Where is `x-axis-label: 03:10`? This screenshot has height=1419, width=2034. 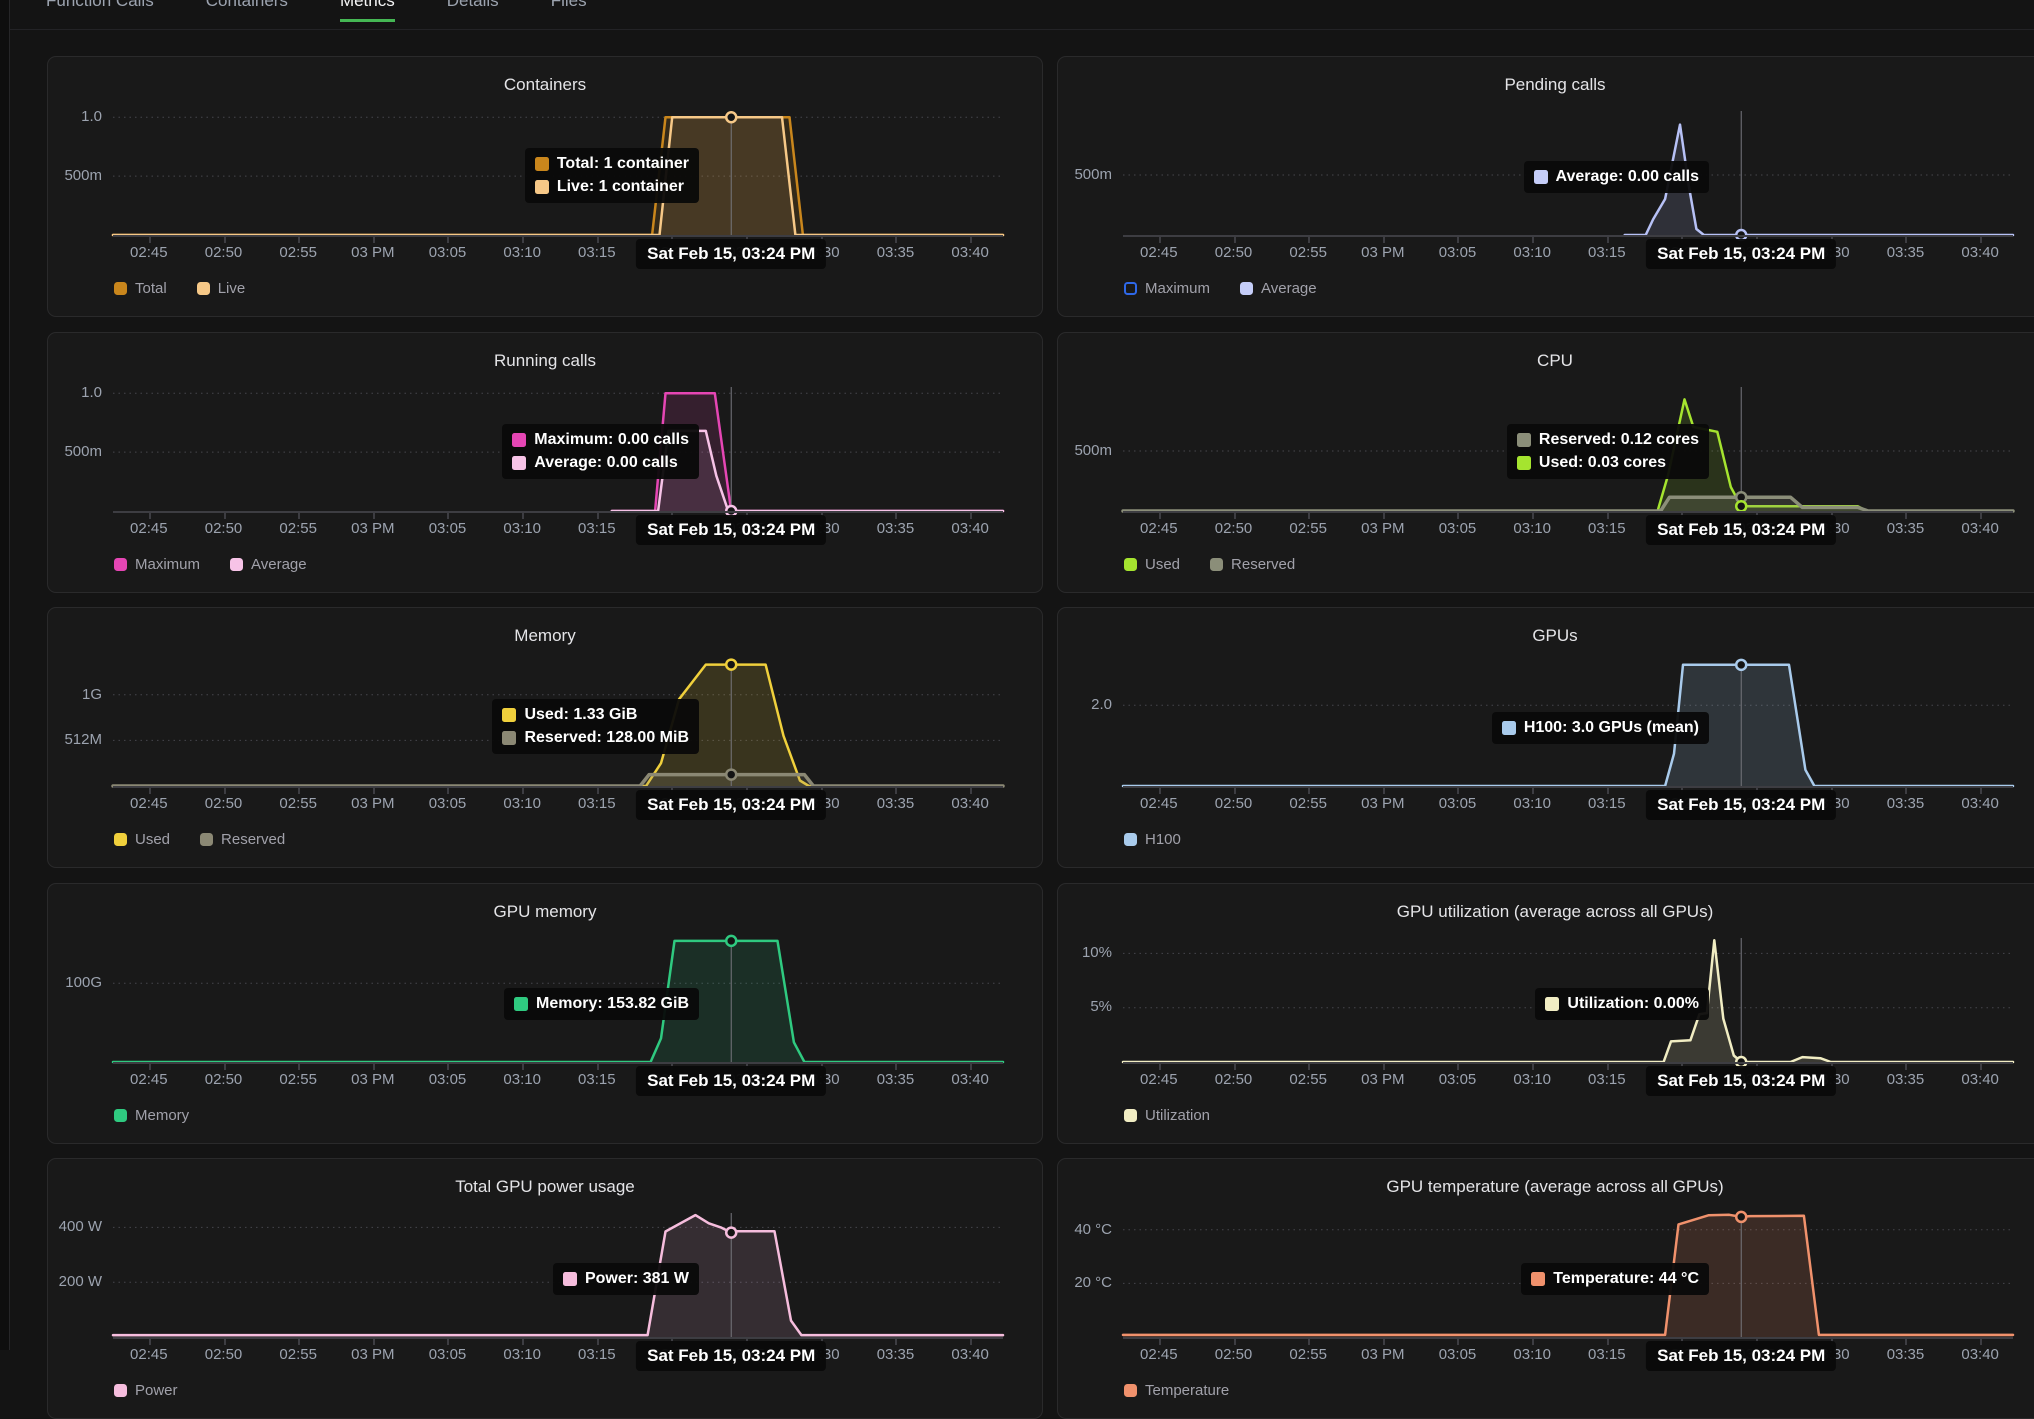
x-axis-label: 03:10 is located at coordinates (1532, 1079).